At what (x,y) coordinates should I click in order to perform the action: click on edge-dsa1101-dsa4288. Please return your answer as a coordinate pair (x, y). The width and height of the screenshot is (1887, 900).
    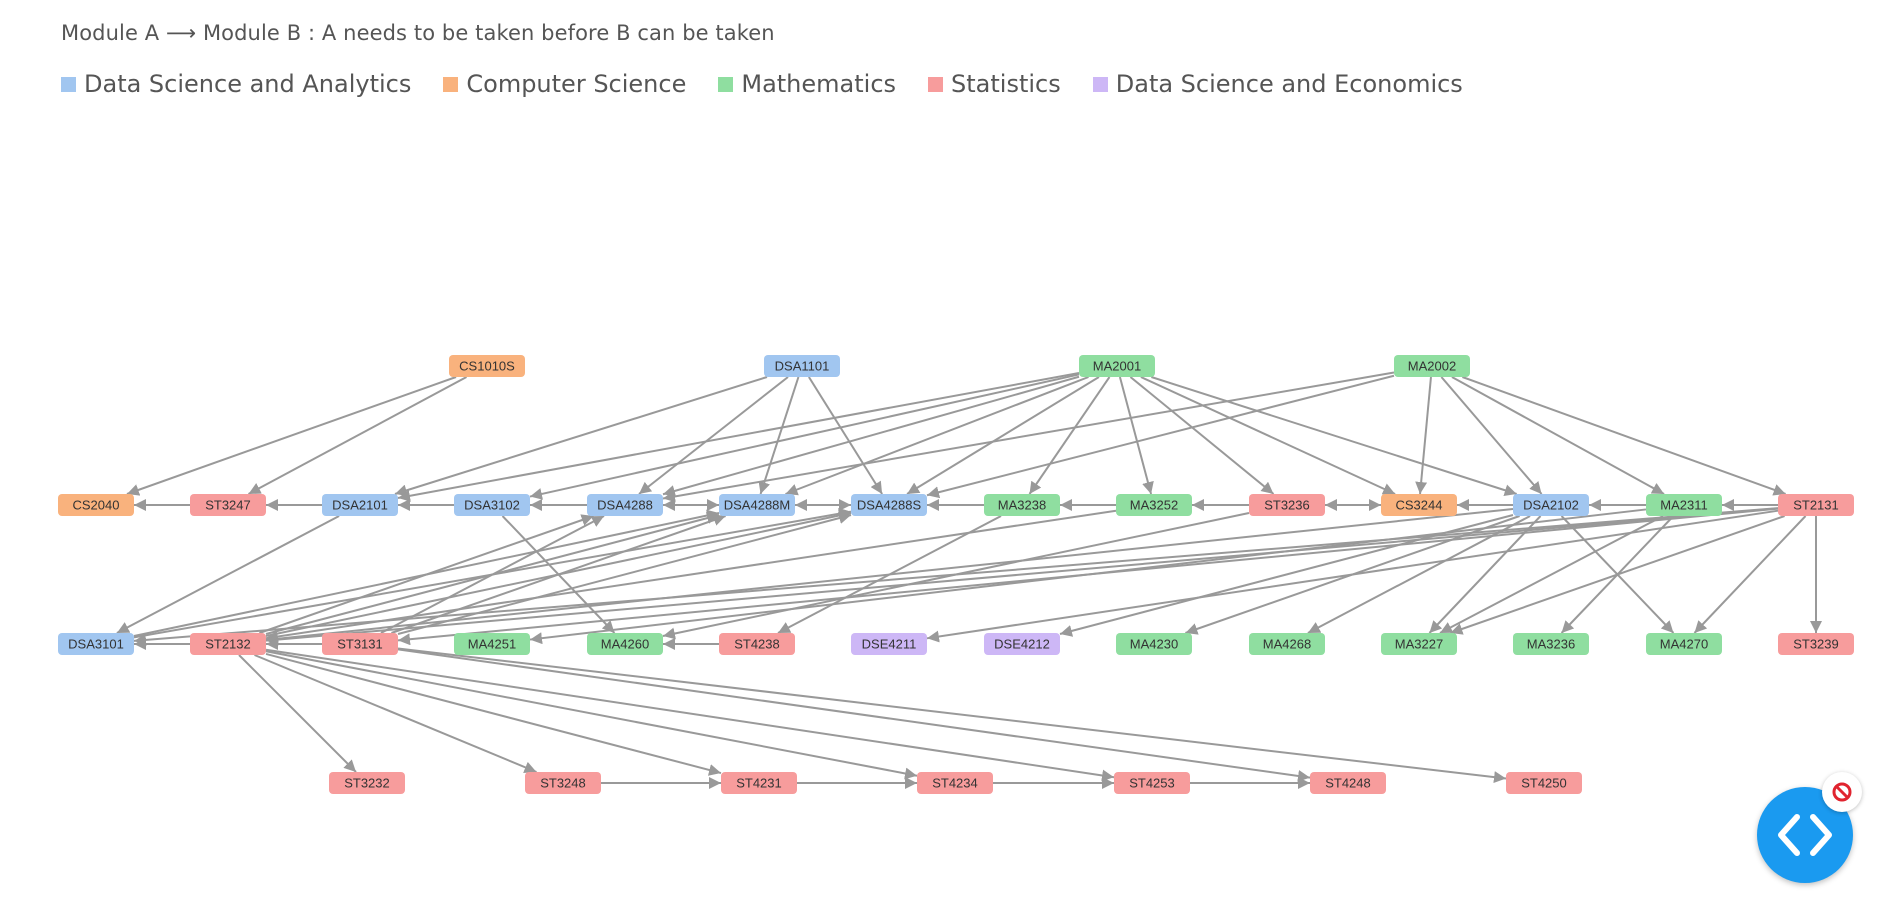
    Looking at the image, I should click on (713, 435).